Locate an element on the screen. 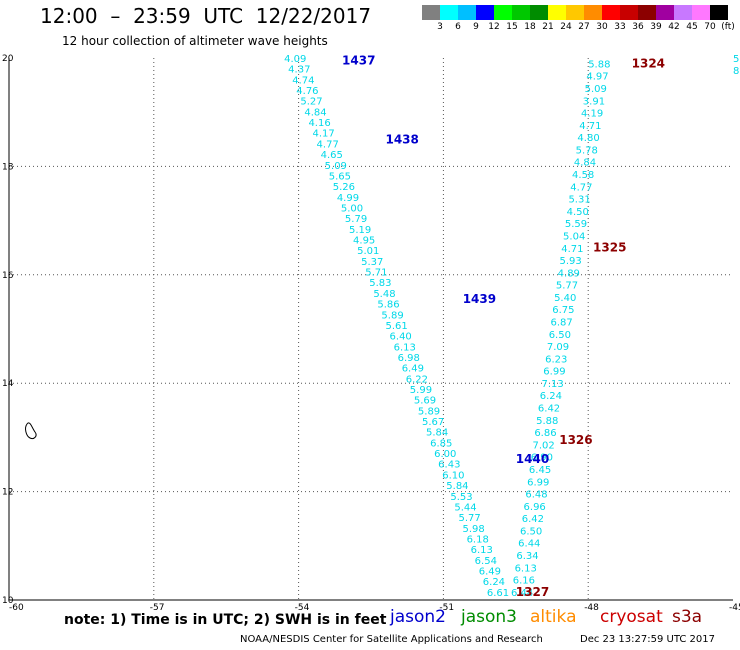 The height and width of the screenshot is (650, 740). pass-label-1439: 1439 is located at coordinates (479, 299).